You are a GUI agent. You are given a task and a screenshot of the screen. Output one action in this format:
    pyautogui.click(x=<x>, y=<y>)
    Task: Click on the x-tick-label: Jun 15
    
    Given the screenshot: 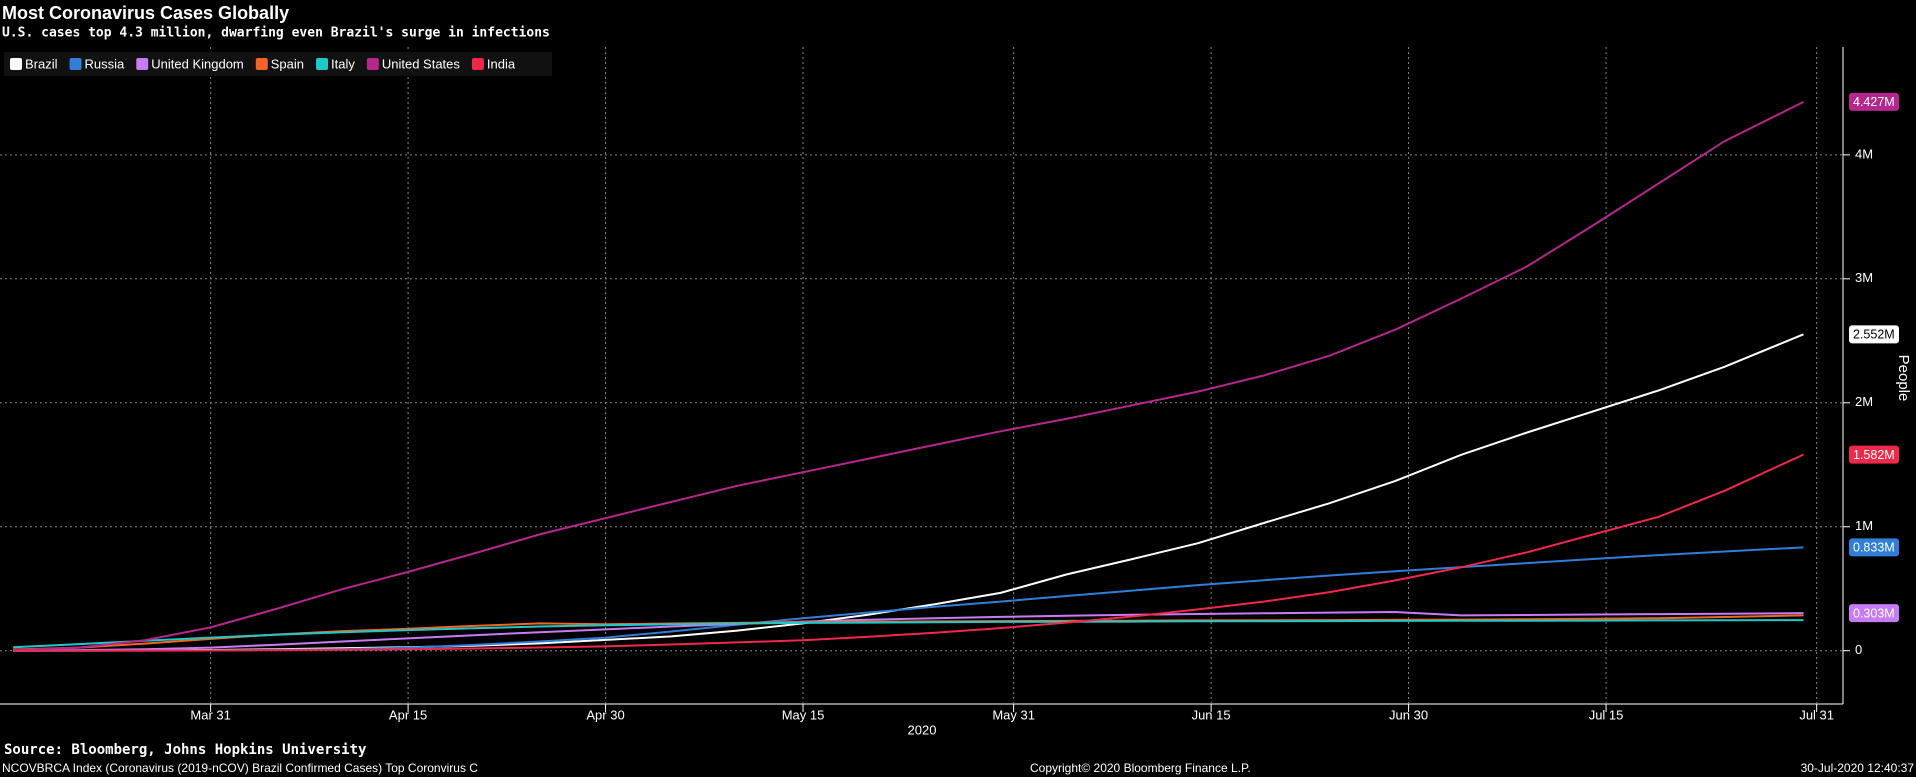 What is the action you would take?
    pyautogui.click(x=1211, y=714)
    